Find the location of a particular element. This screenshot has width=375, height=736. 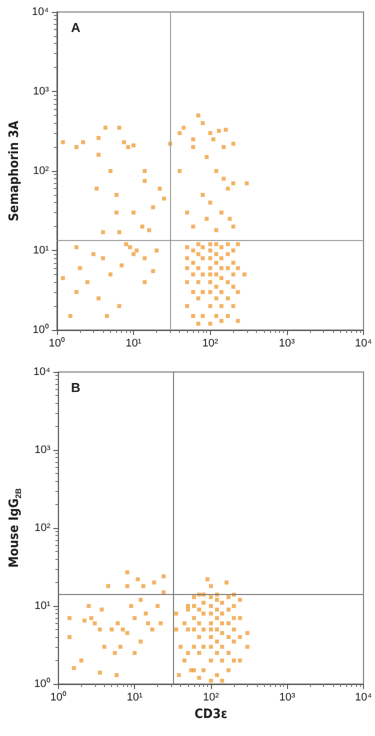

x-axis-title: CD3ε is located at coordinates (211, 714).